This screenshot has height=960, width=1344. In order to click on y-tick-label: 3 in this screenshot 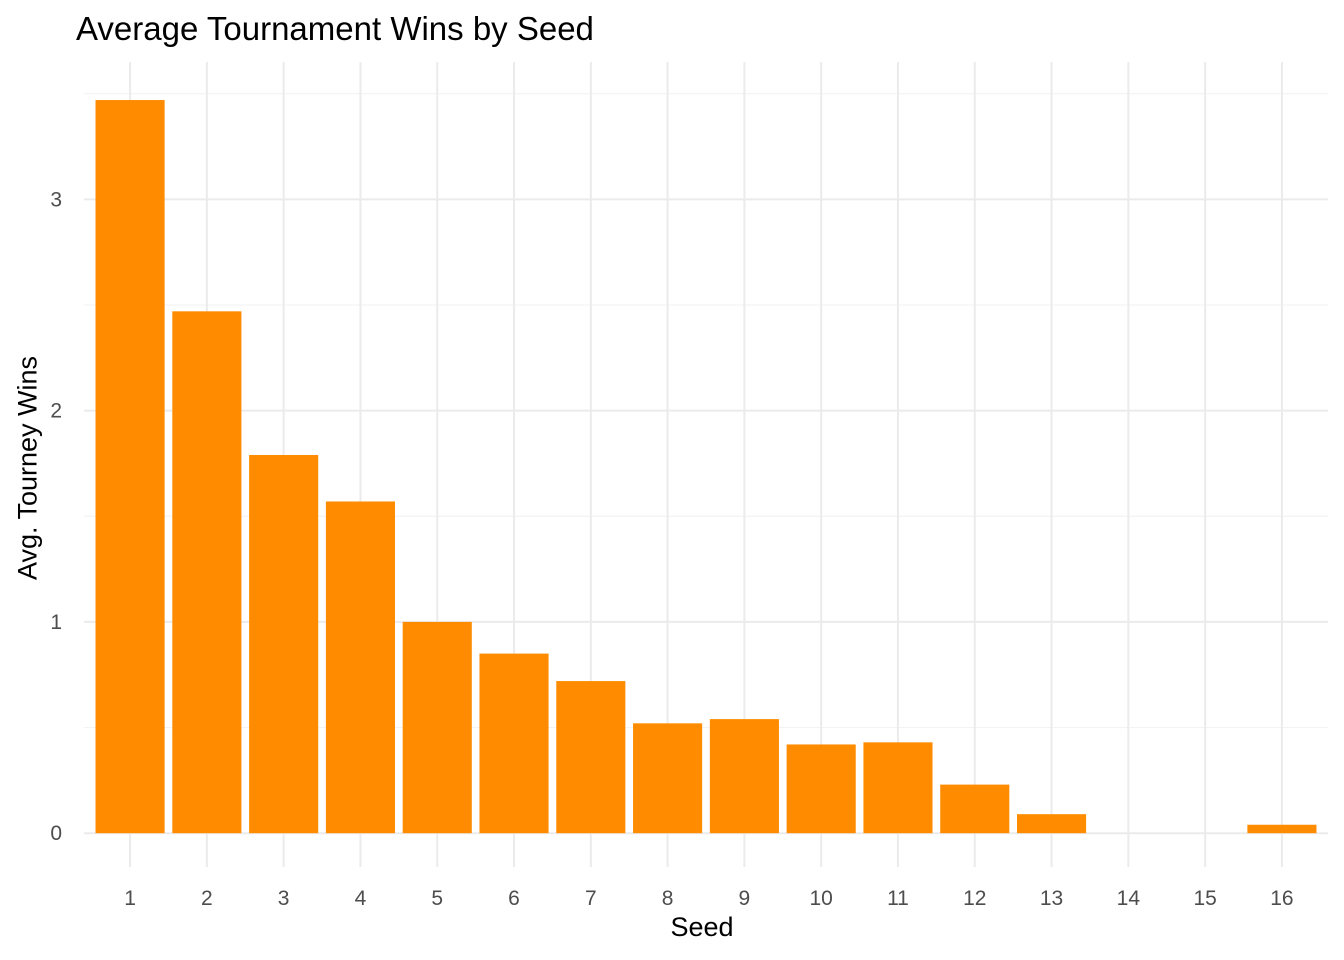, I will do `click(56, 199)`.